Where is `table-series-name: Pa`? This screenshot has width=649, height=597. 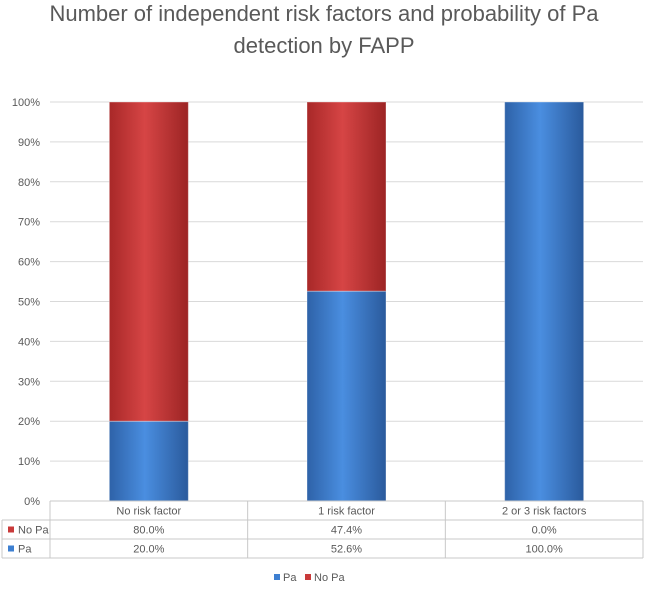
table-series-name: Pa is located at coordinates (25, 550).